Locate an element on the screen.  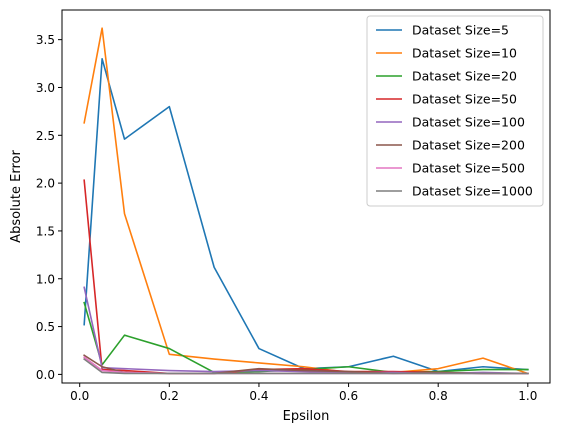
y-tick-label: 0.5 is located at coordinates (45, 327).